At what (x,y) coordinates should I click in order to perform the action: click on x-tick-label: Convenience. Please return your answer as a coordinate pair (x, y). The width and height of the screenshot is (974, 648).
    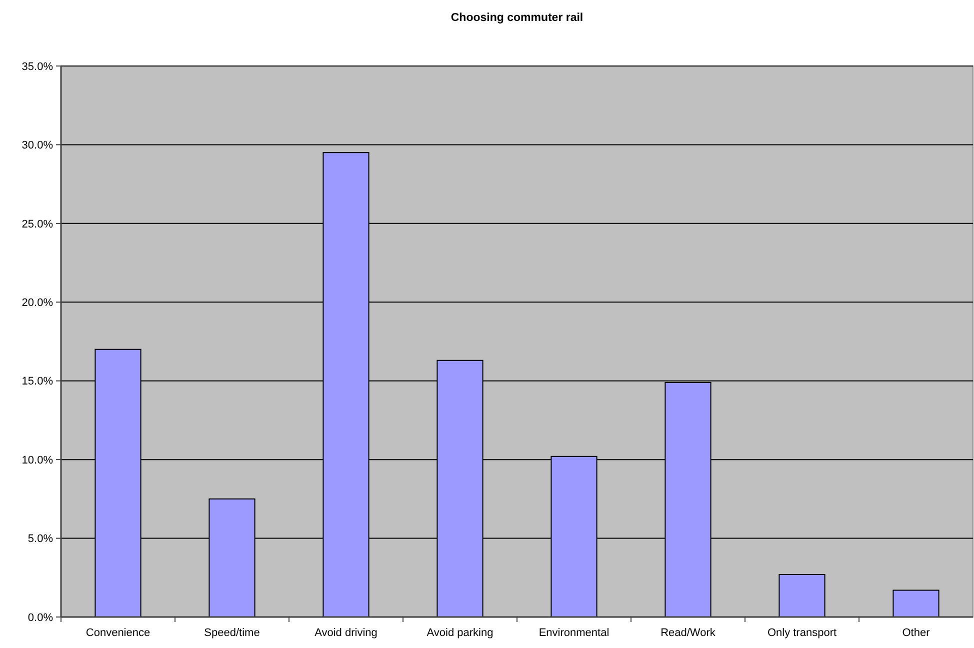
    Looking at the image, I should click on (118, 633).